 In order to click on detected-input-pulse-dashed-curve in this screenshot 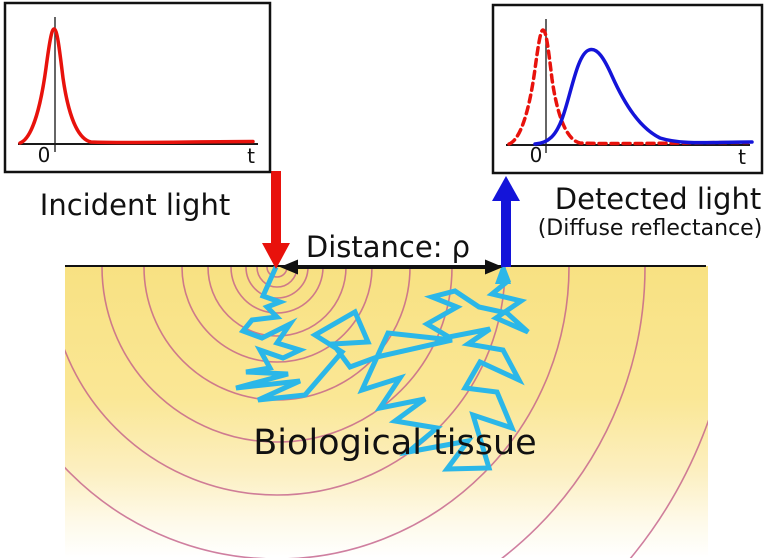, I will do `click(628, 87)`.